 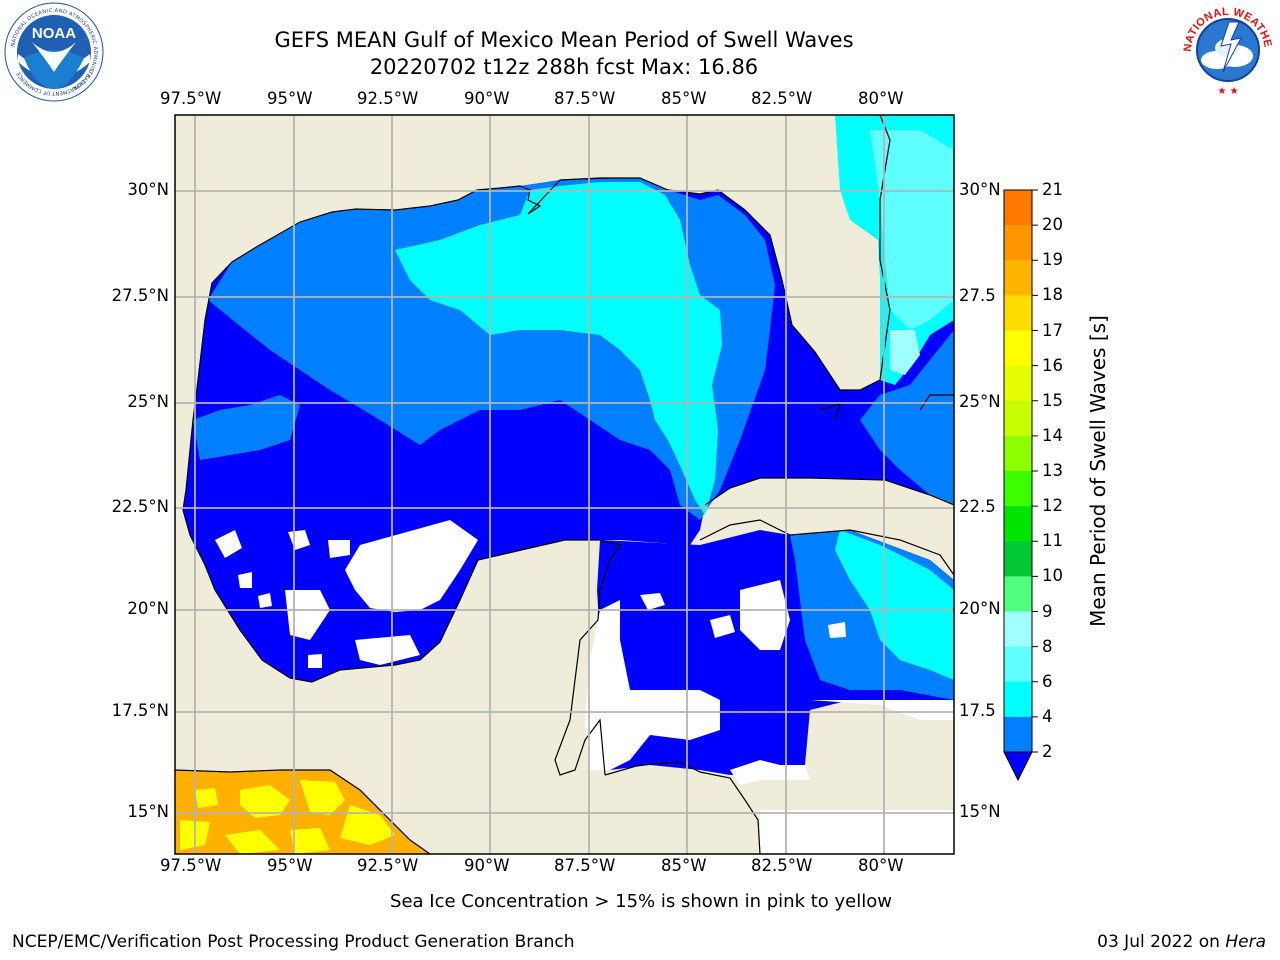 I want to click on colorbar-tick-label: 18, so click(x=1052, y=295).